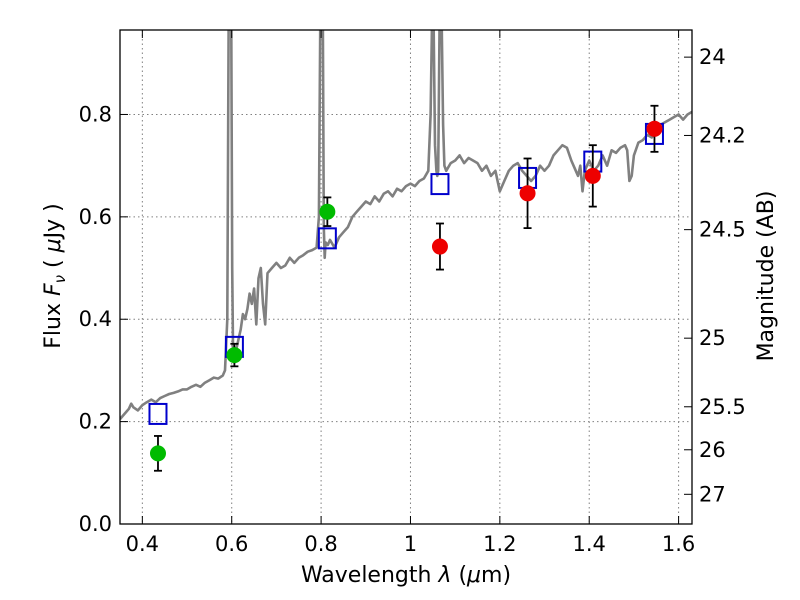 Image resolution: width=800 pixels, height=600 pixels. What do you see at coordinates (231, 544) in the screenshot?
I see `x-tick-label: 0.6` at bounding box center [231, 544].